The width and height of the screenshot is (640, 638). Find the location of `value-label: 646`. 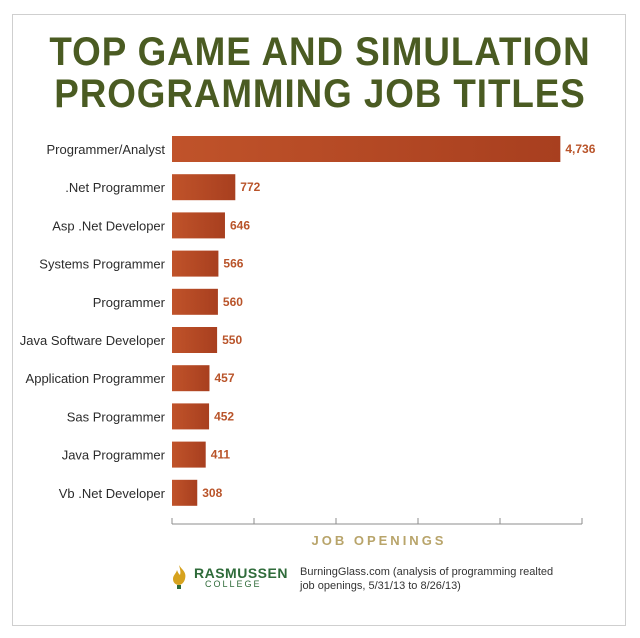

value-label: 646 is located at coordinates (240, 225).